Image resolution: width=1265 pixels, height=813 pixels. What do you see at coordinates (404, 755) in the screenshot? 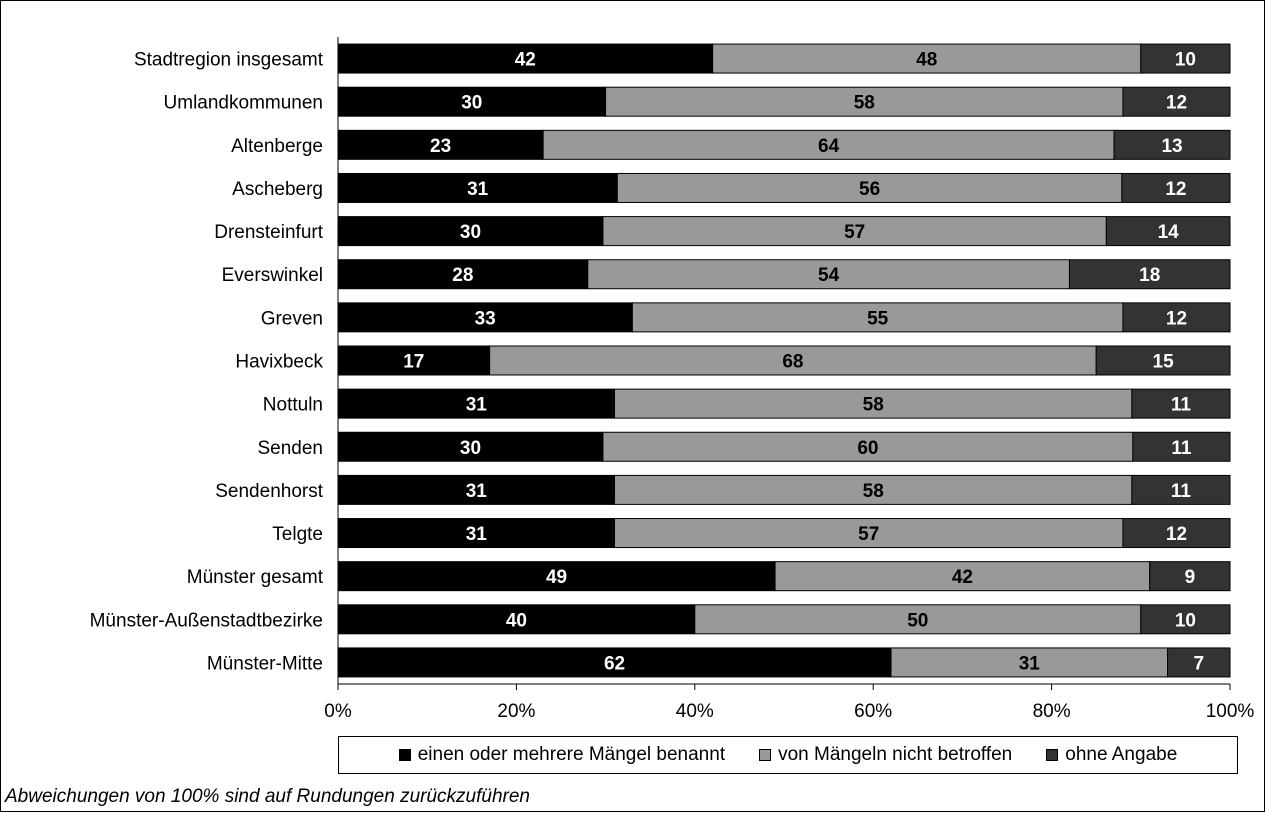
I see `legend-swatch-maengel-benannt` at bounding box center [404, 755].